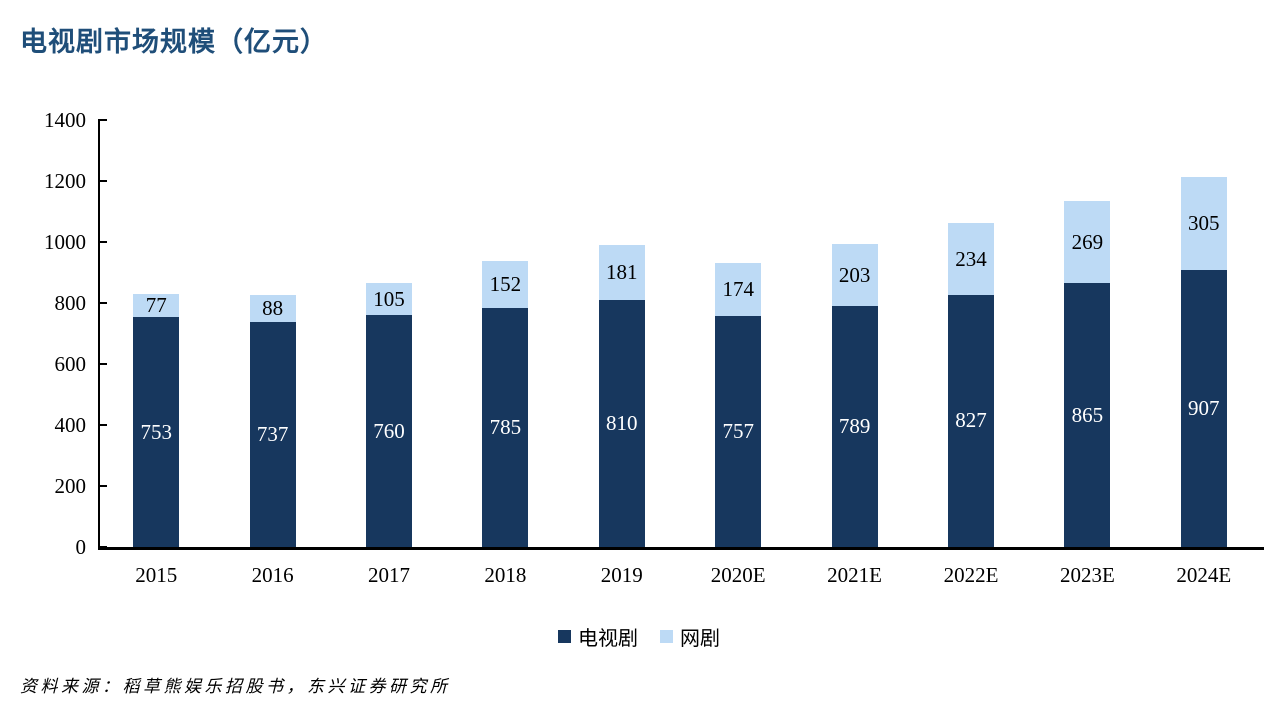 This screenshot has width=1278, height=713. I want to click on bar-segment-电视剧: 760, so click(389, 431).